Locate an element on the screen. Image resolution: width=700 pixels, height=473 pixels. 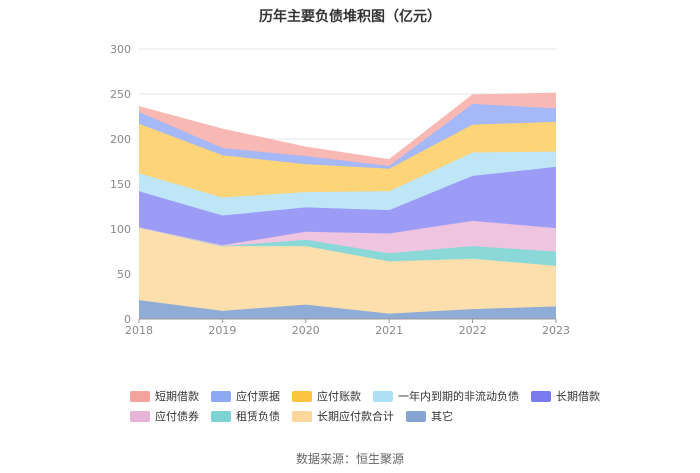
legend-item: 长期应付款合计 is located at coordinates (343, 416).